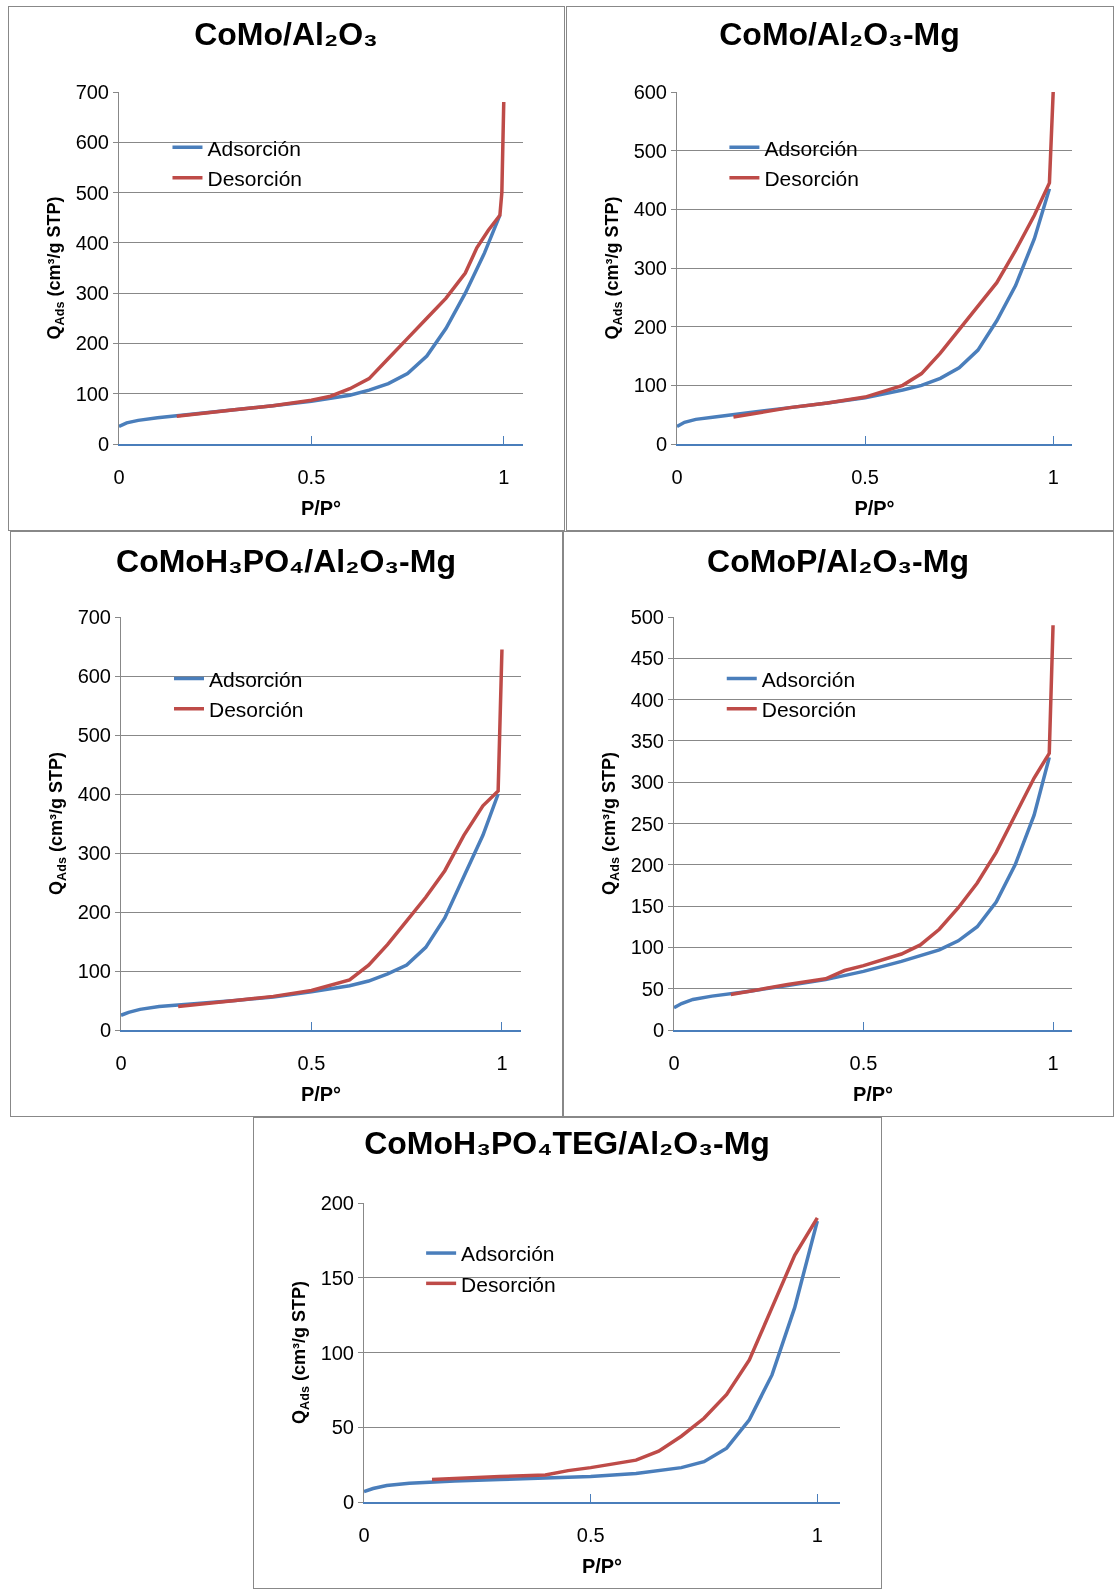  Describe the element at coordinates (647, 658) in the screenshot. I see `y-tick-label: 450` at that location.